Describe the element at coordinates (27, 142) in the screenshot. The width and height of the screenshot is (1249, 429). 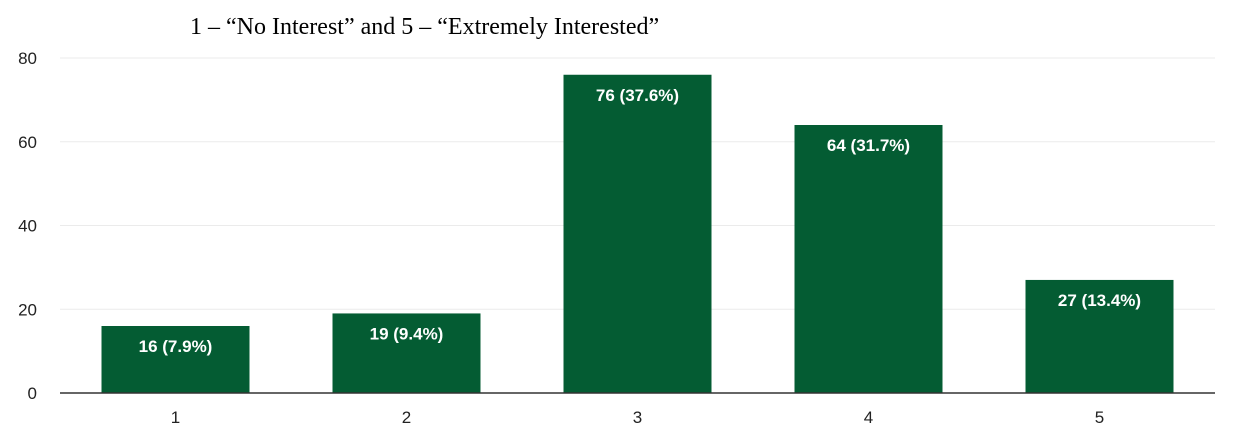
I see `y-tick-label: 60` at that location.